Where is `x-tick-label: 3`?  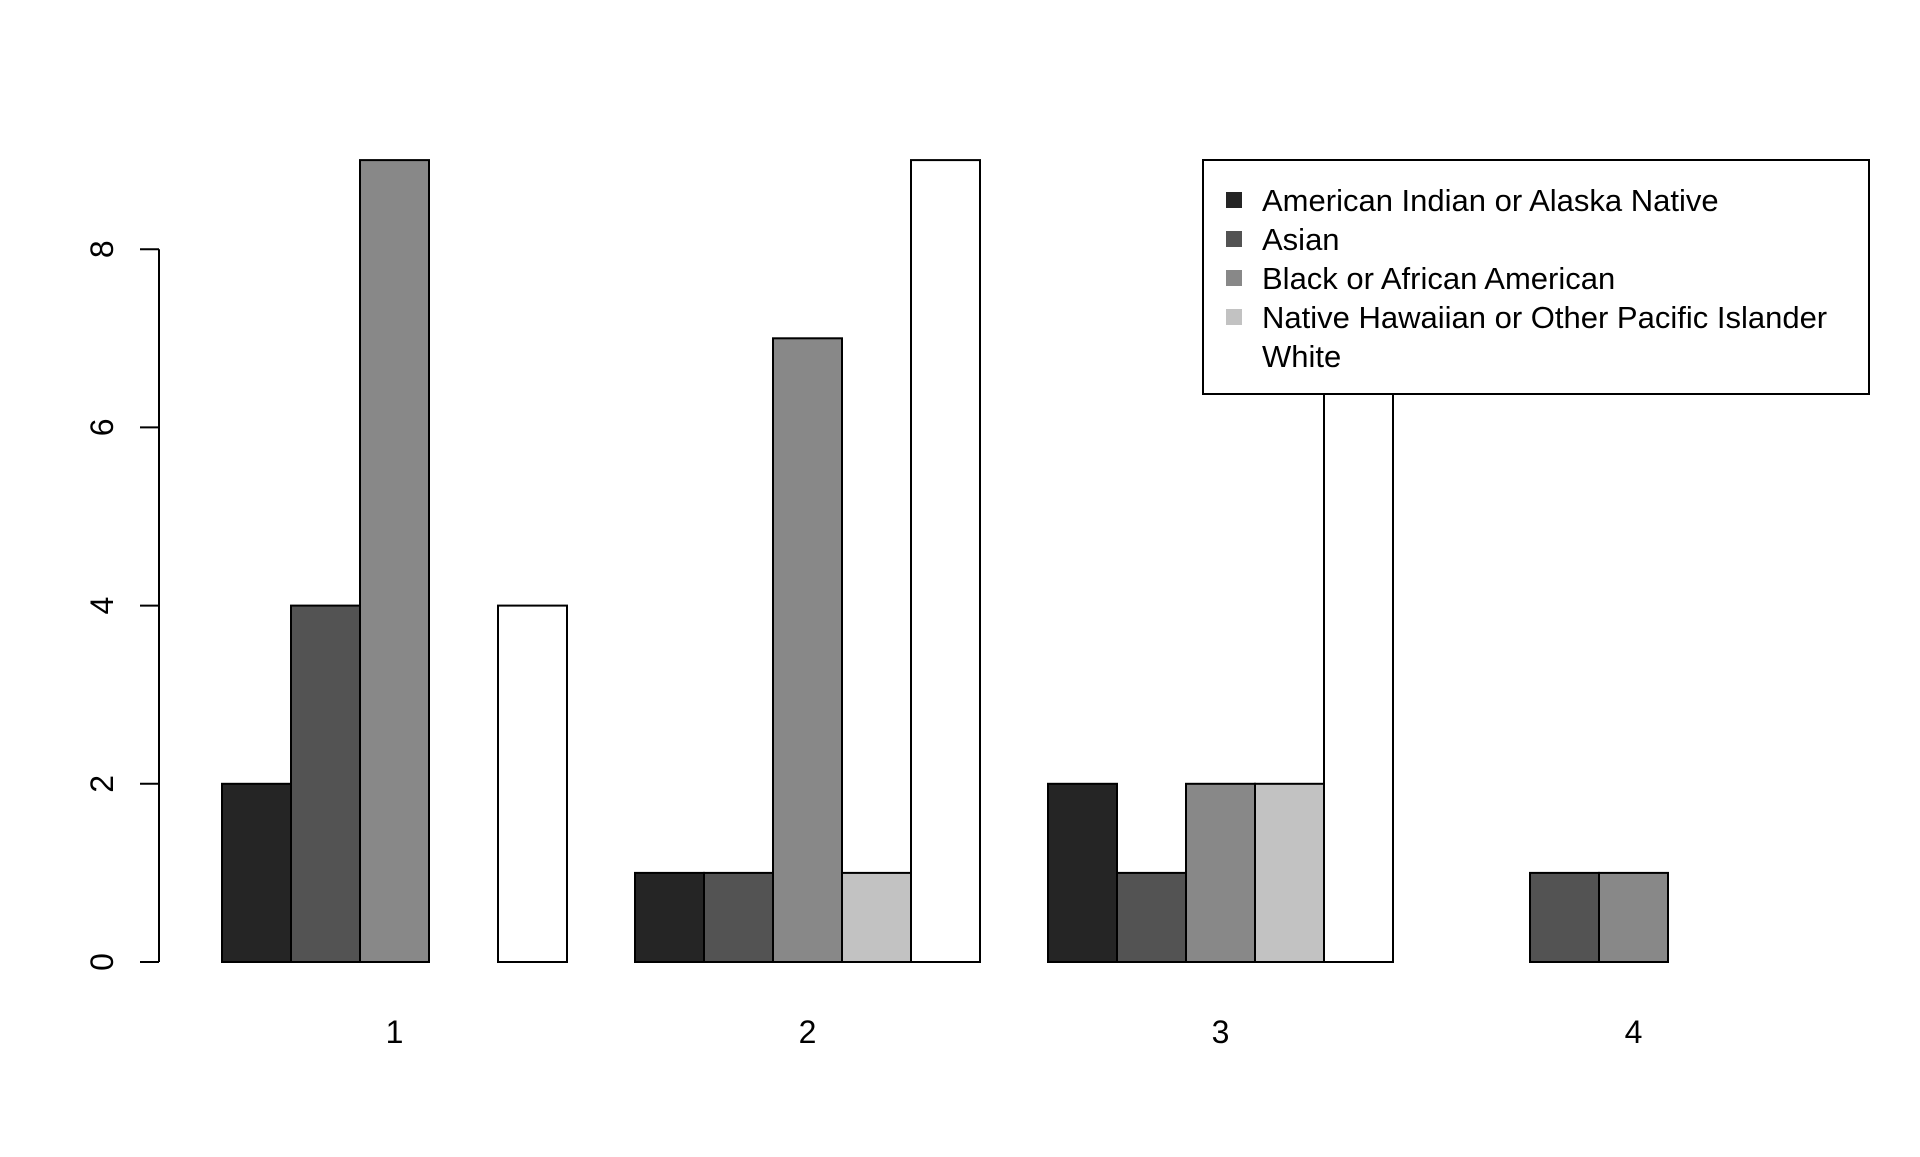 x-tick-label: 3 is located at coordinates (1221, 1032).